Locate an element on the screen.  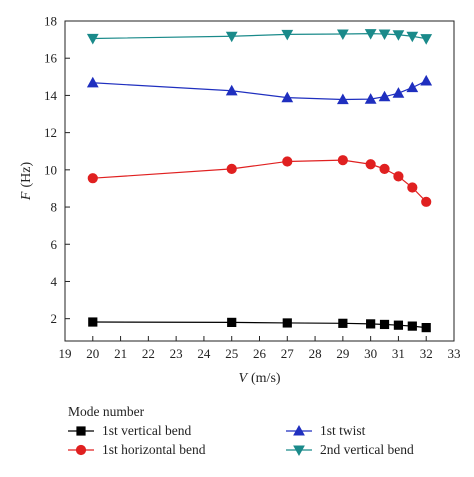
y-tick-label: 6 is located at coordinates (54, 244).